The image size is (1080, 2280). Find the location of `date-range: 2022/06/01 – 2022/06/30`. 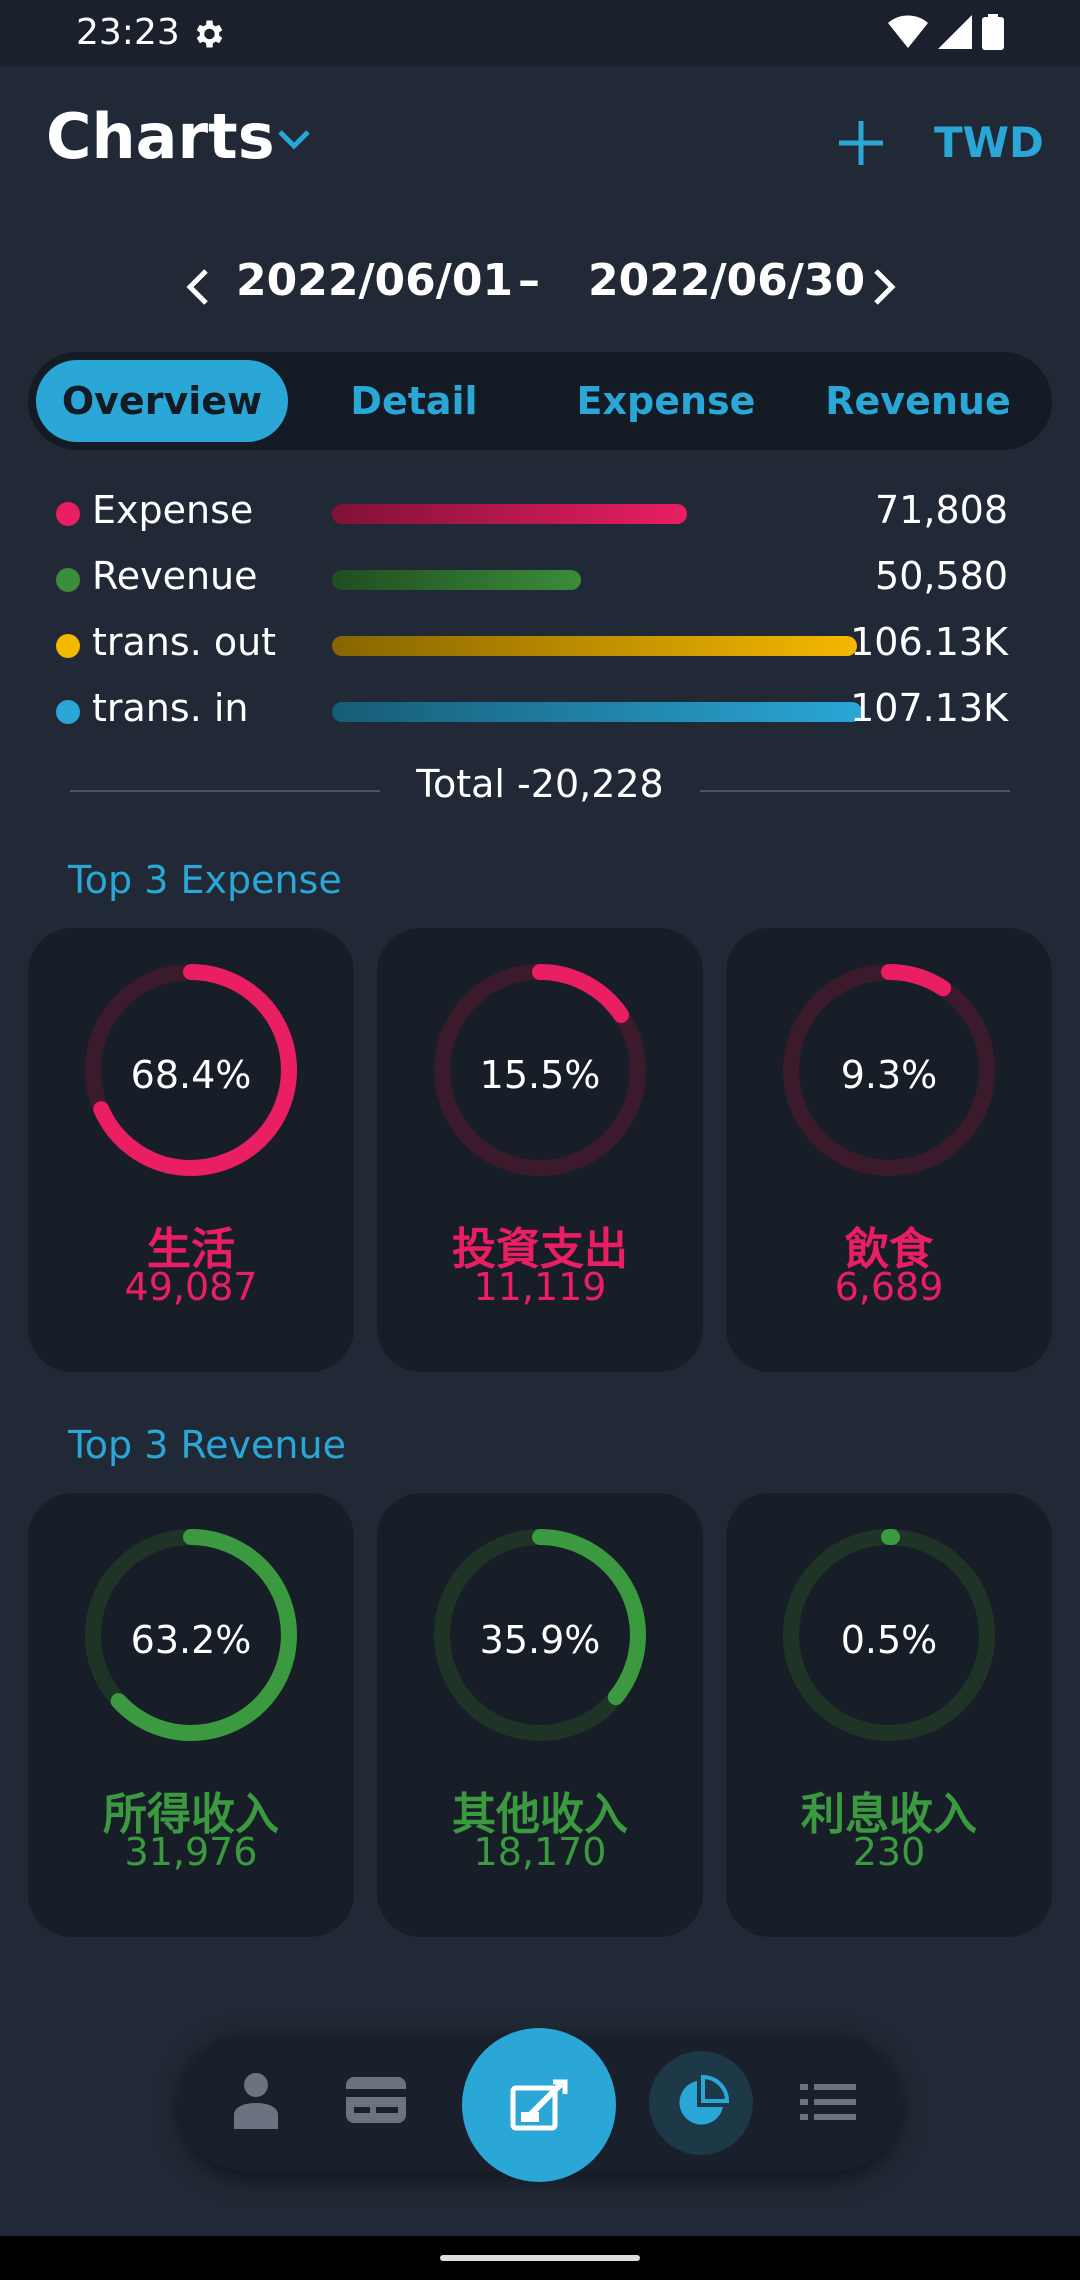

date-range: 2022/06/01 – 2022/06/30 is located at coordinates (540, 285).